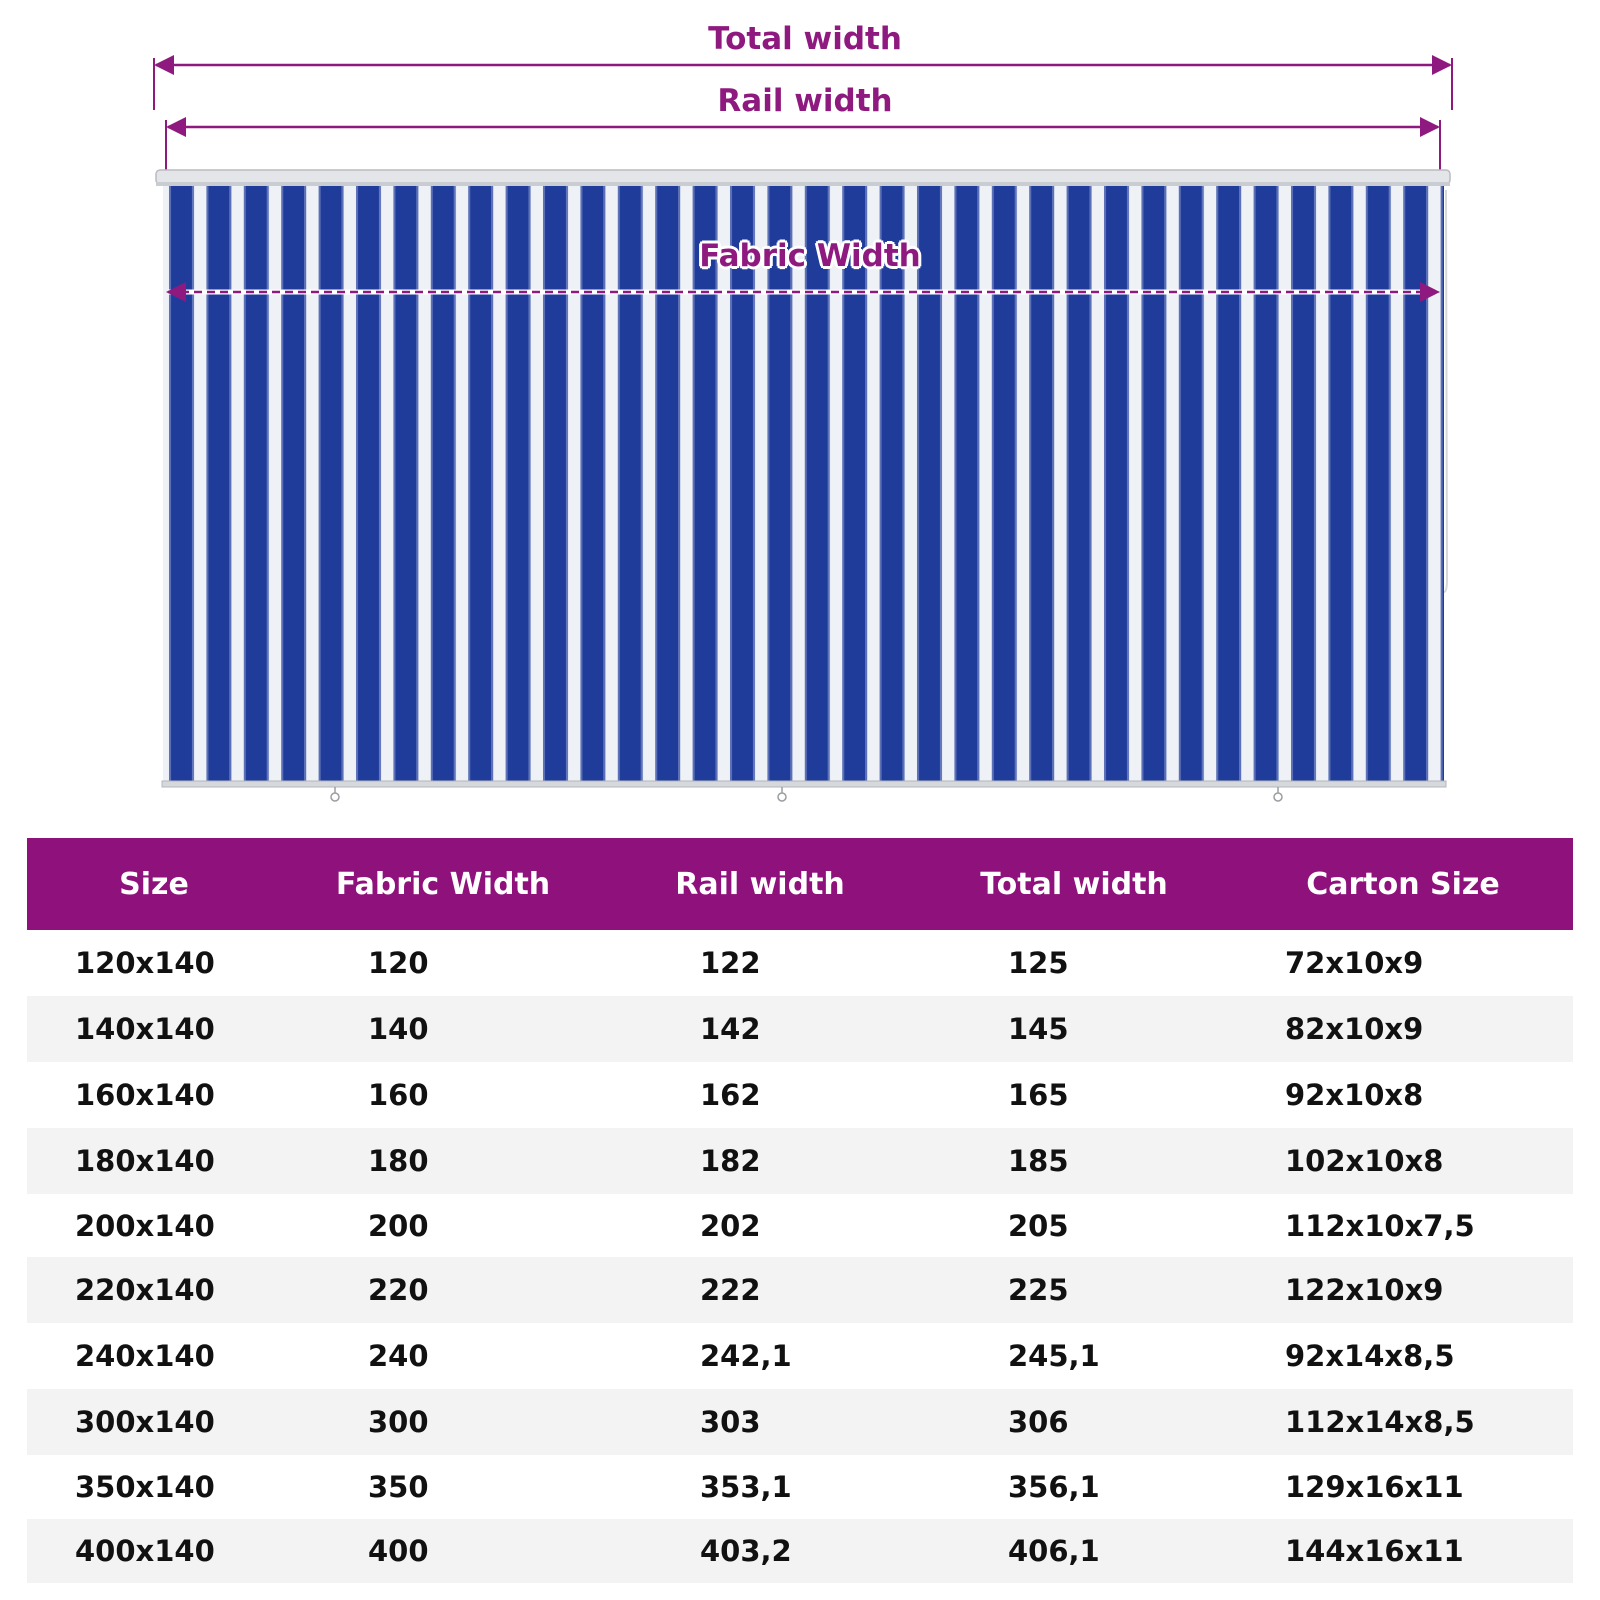 The image size is (1600, 1600). I want to click on size-cell: 400x140, so click(154, 1551).